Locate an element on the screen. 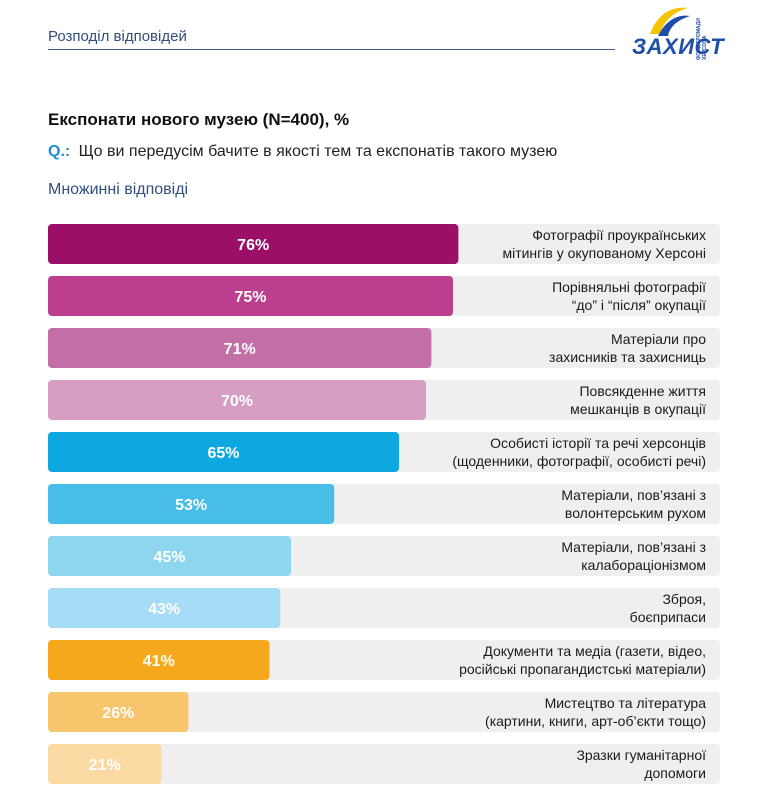  category-label-line: допомоги is located at coordinates (675, 773).